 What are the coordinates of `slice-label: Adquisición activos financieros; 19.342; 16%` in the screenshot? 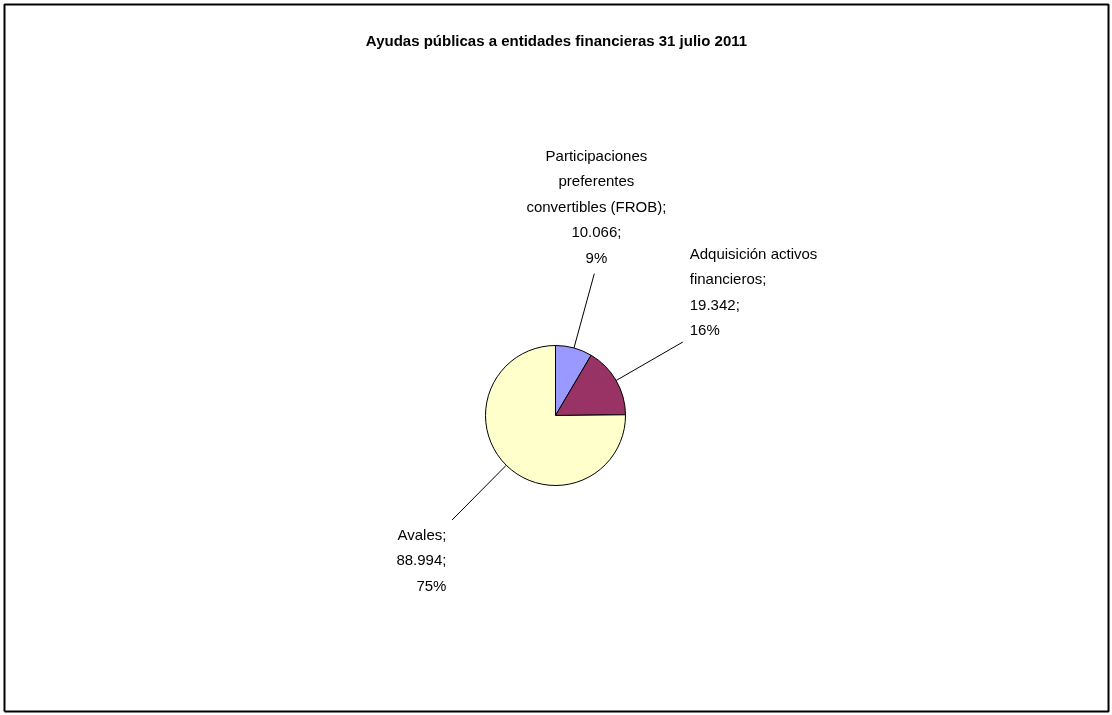 It's located at (753, 291).